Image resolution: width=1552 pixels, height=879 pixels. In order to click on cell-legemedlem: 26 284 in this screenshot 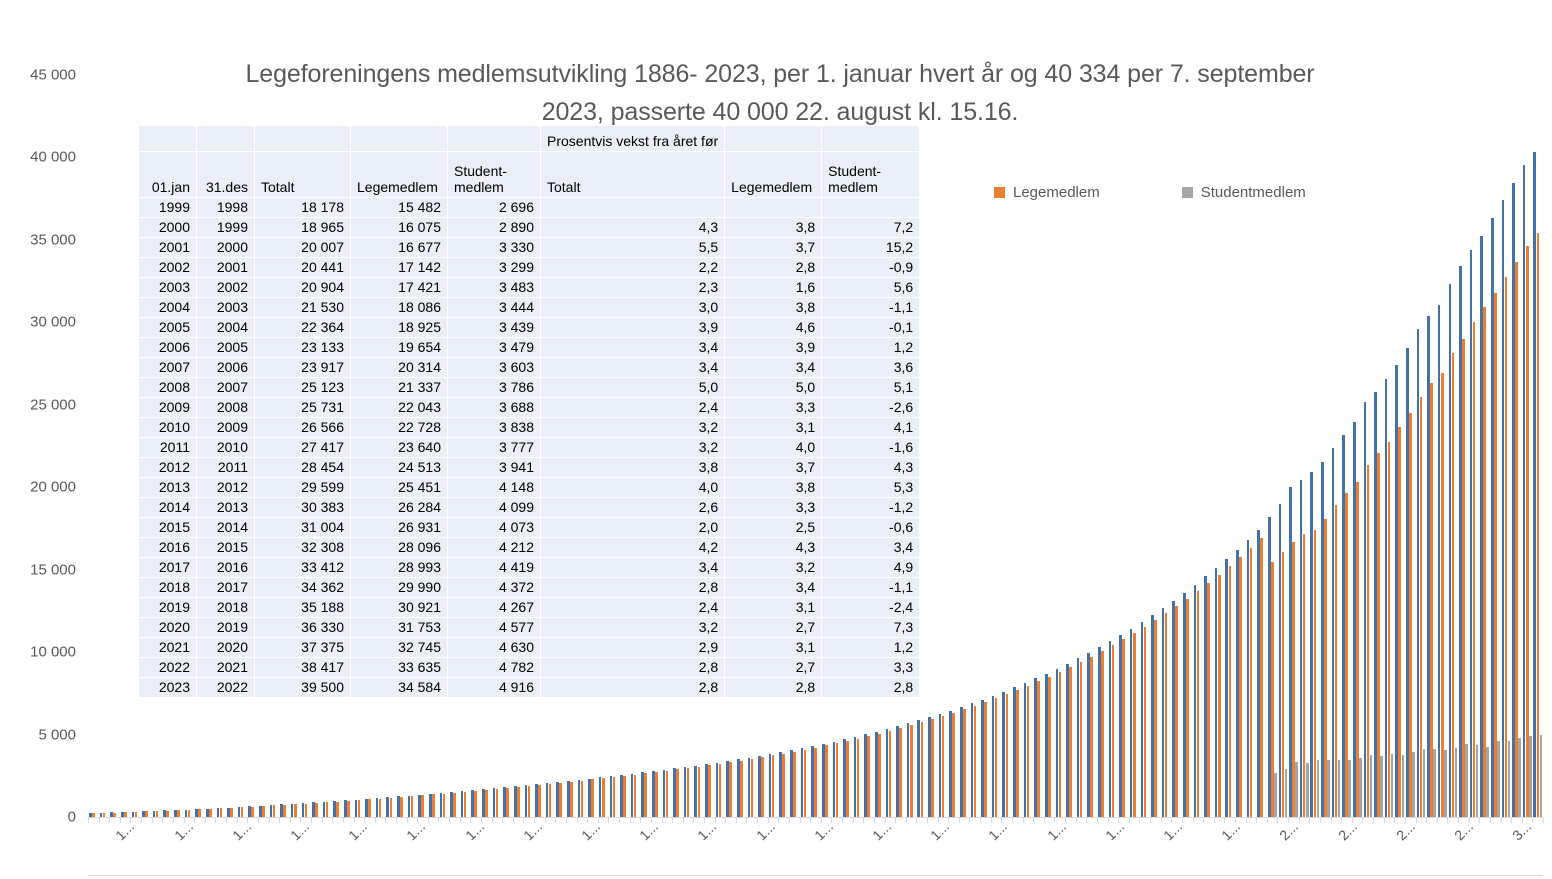, I will do `click(399, 507)`.